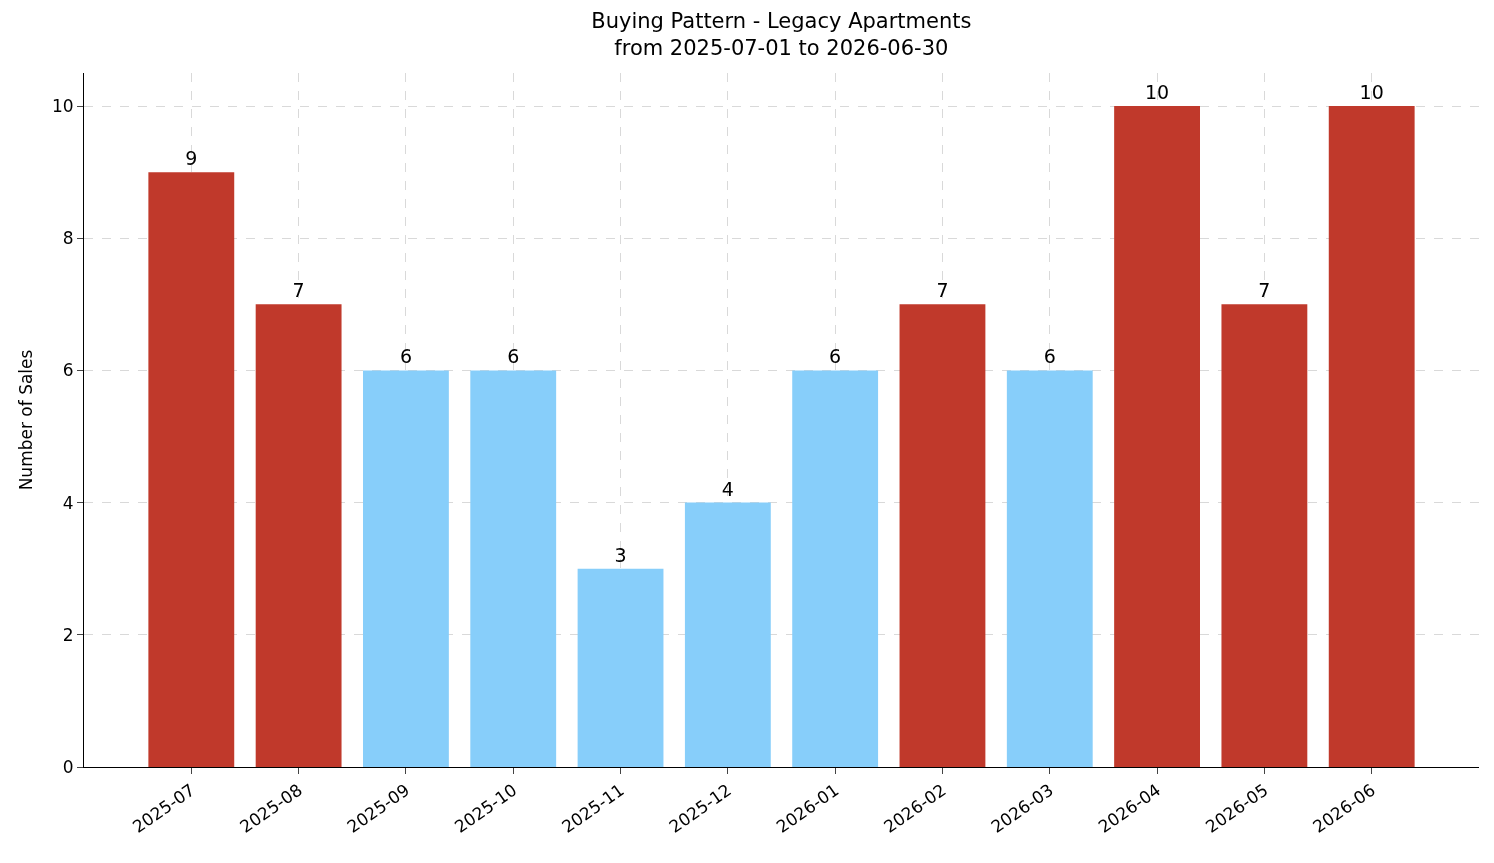 Image resolution: width=1494 pixels, height=863 pixels. Describe the element at coordinates (781, 20) in the screenshot. I see `chart-title: Buying Pattern - Legacy Apartments` at that location.